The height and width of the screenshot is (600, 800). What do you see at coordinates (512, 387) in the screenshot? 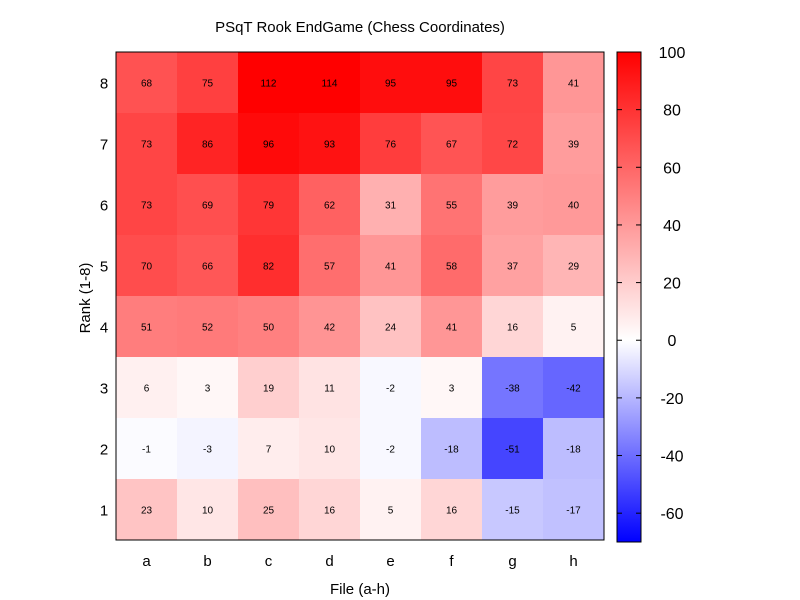
I see `heatmap-cell-g3` at bounding box center [512, 387].